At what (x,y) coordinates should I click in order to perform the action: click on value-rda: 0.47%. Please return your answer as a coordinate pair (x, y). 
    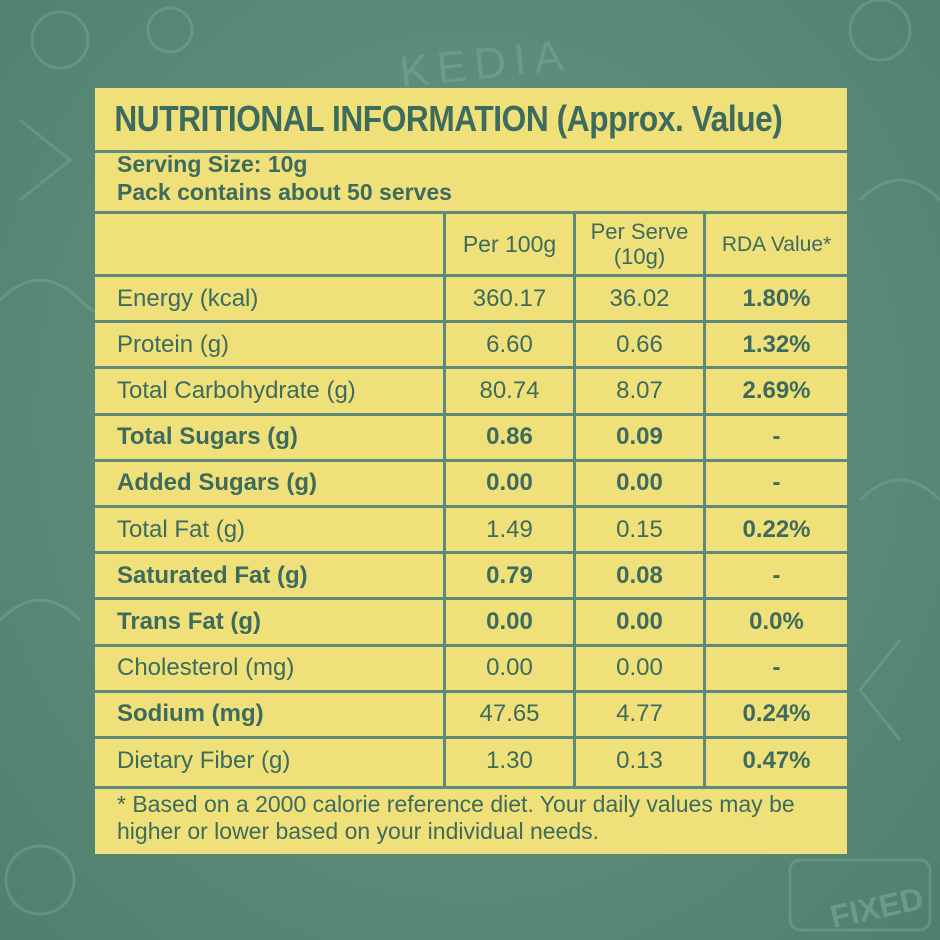
    Looking at the image, I should click on (776, 760).